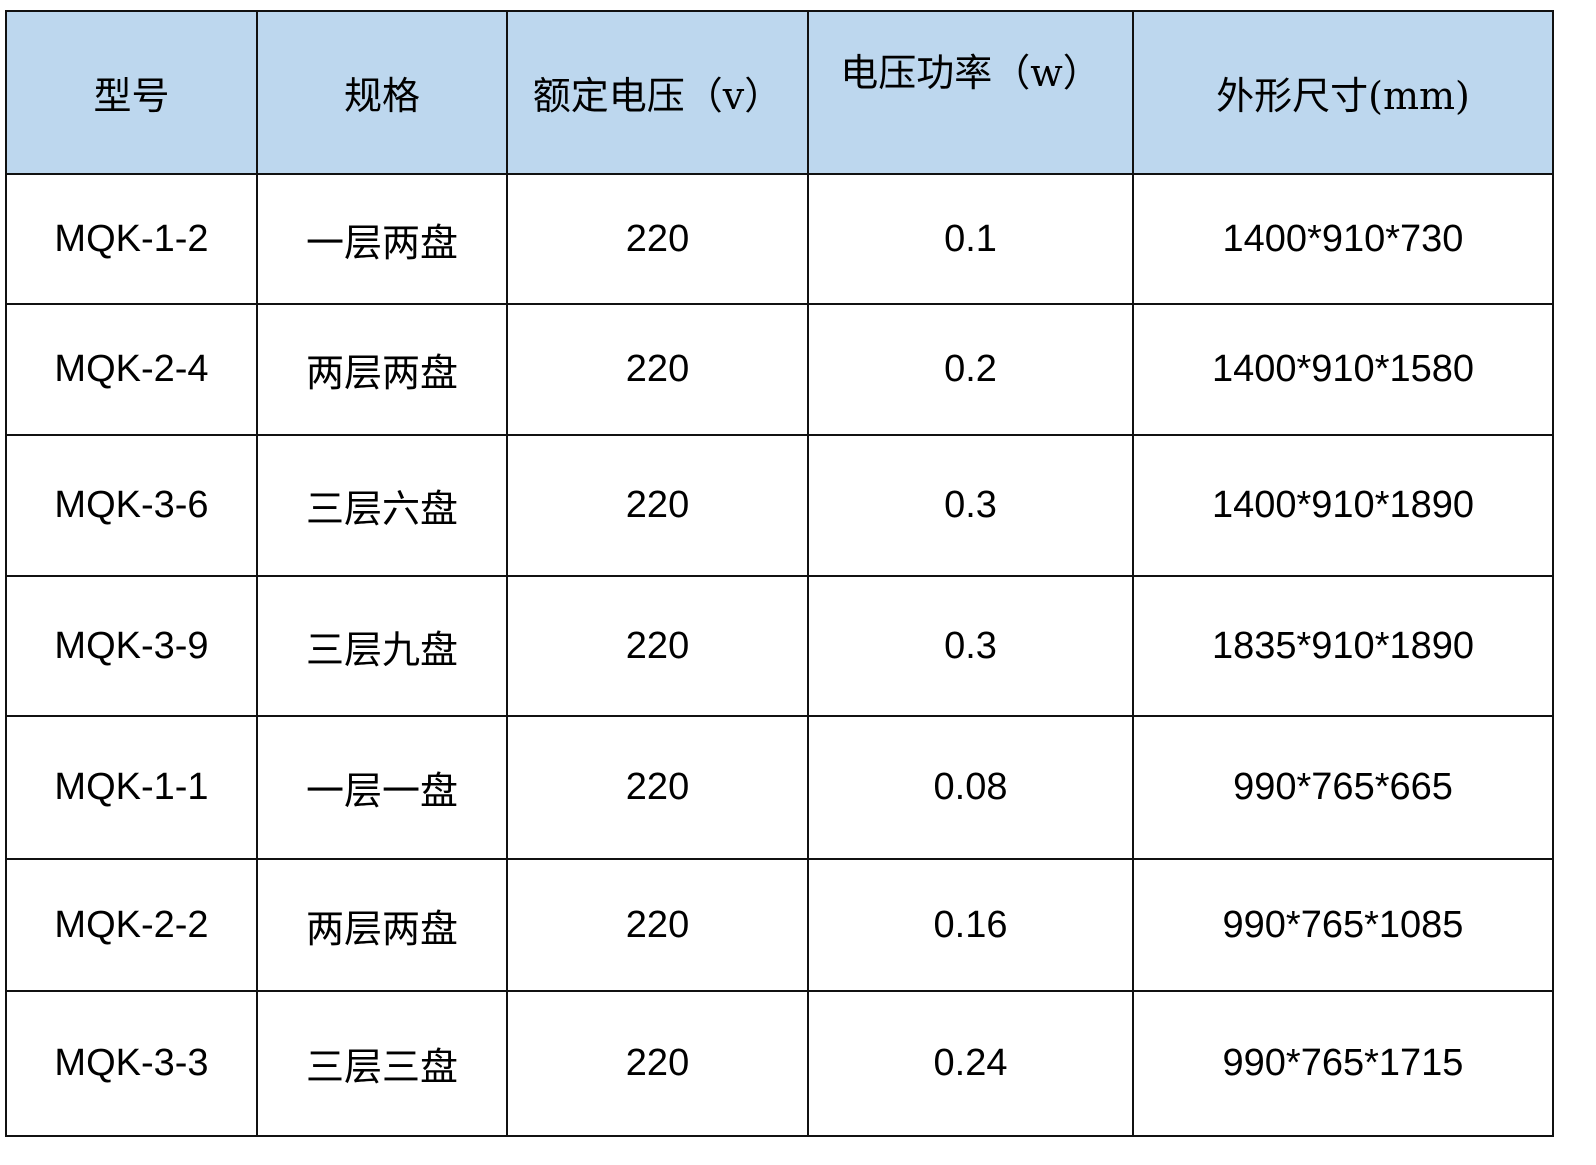 This screenshot has height=1165, width=1596. I want to click on table-row: MQK-2-4 两层两盘 220 0.2 1400*910*1580, so click(779, 369).